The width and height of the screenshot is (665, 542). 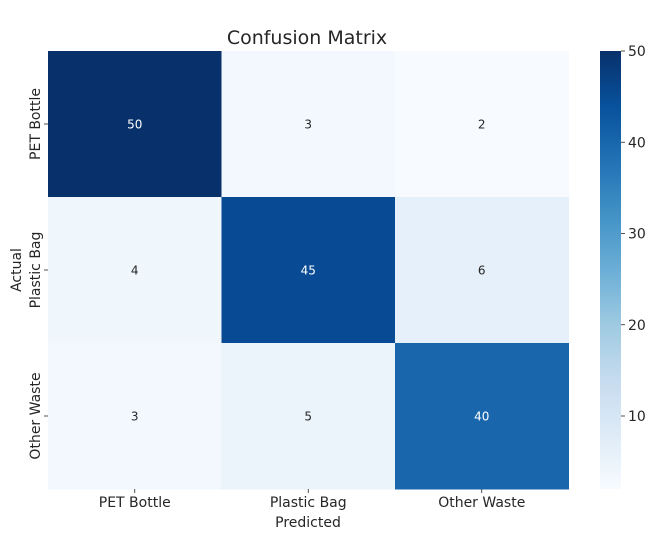 I want to click on y-axis-ticks: PET Bottle Plastic Bag Other Waste, so click(x=38, y=274).